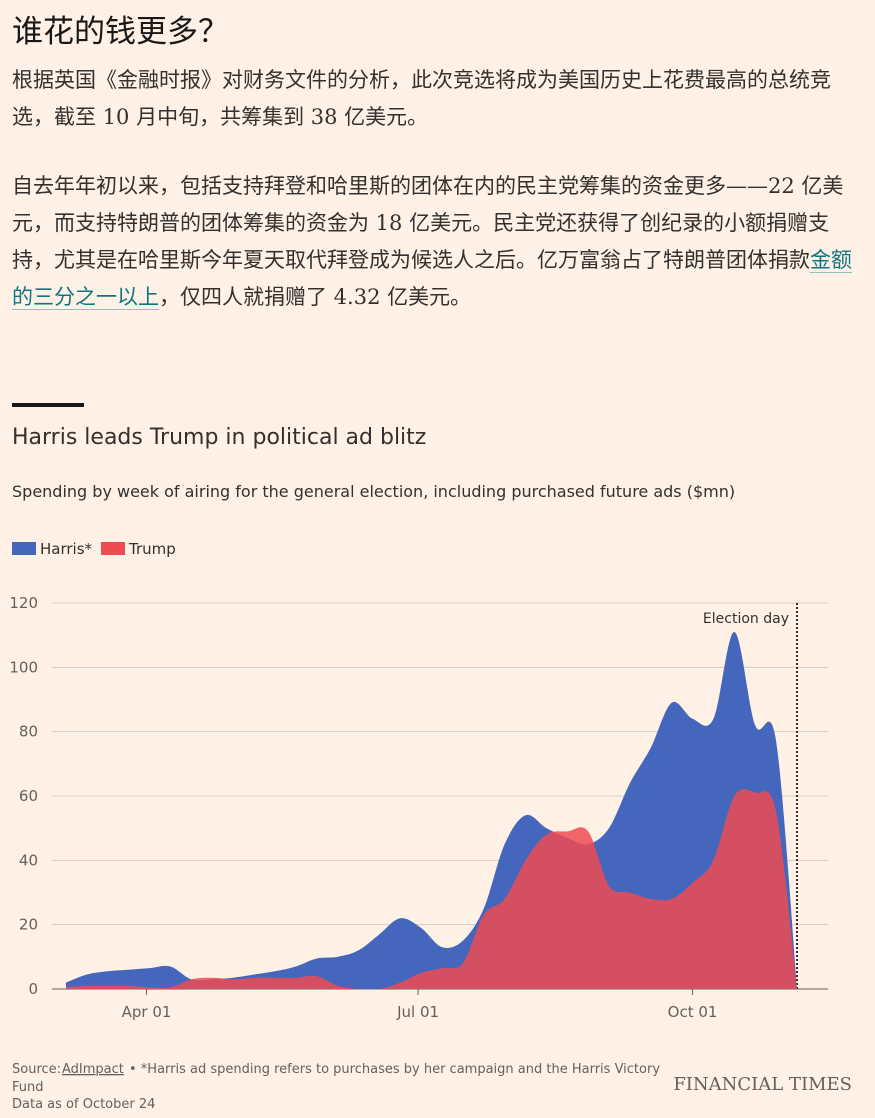 The image size is (875, 1118). I want to click on legend-label: Harris*, so click(66, 549).